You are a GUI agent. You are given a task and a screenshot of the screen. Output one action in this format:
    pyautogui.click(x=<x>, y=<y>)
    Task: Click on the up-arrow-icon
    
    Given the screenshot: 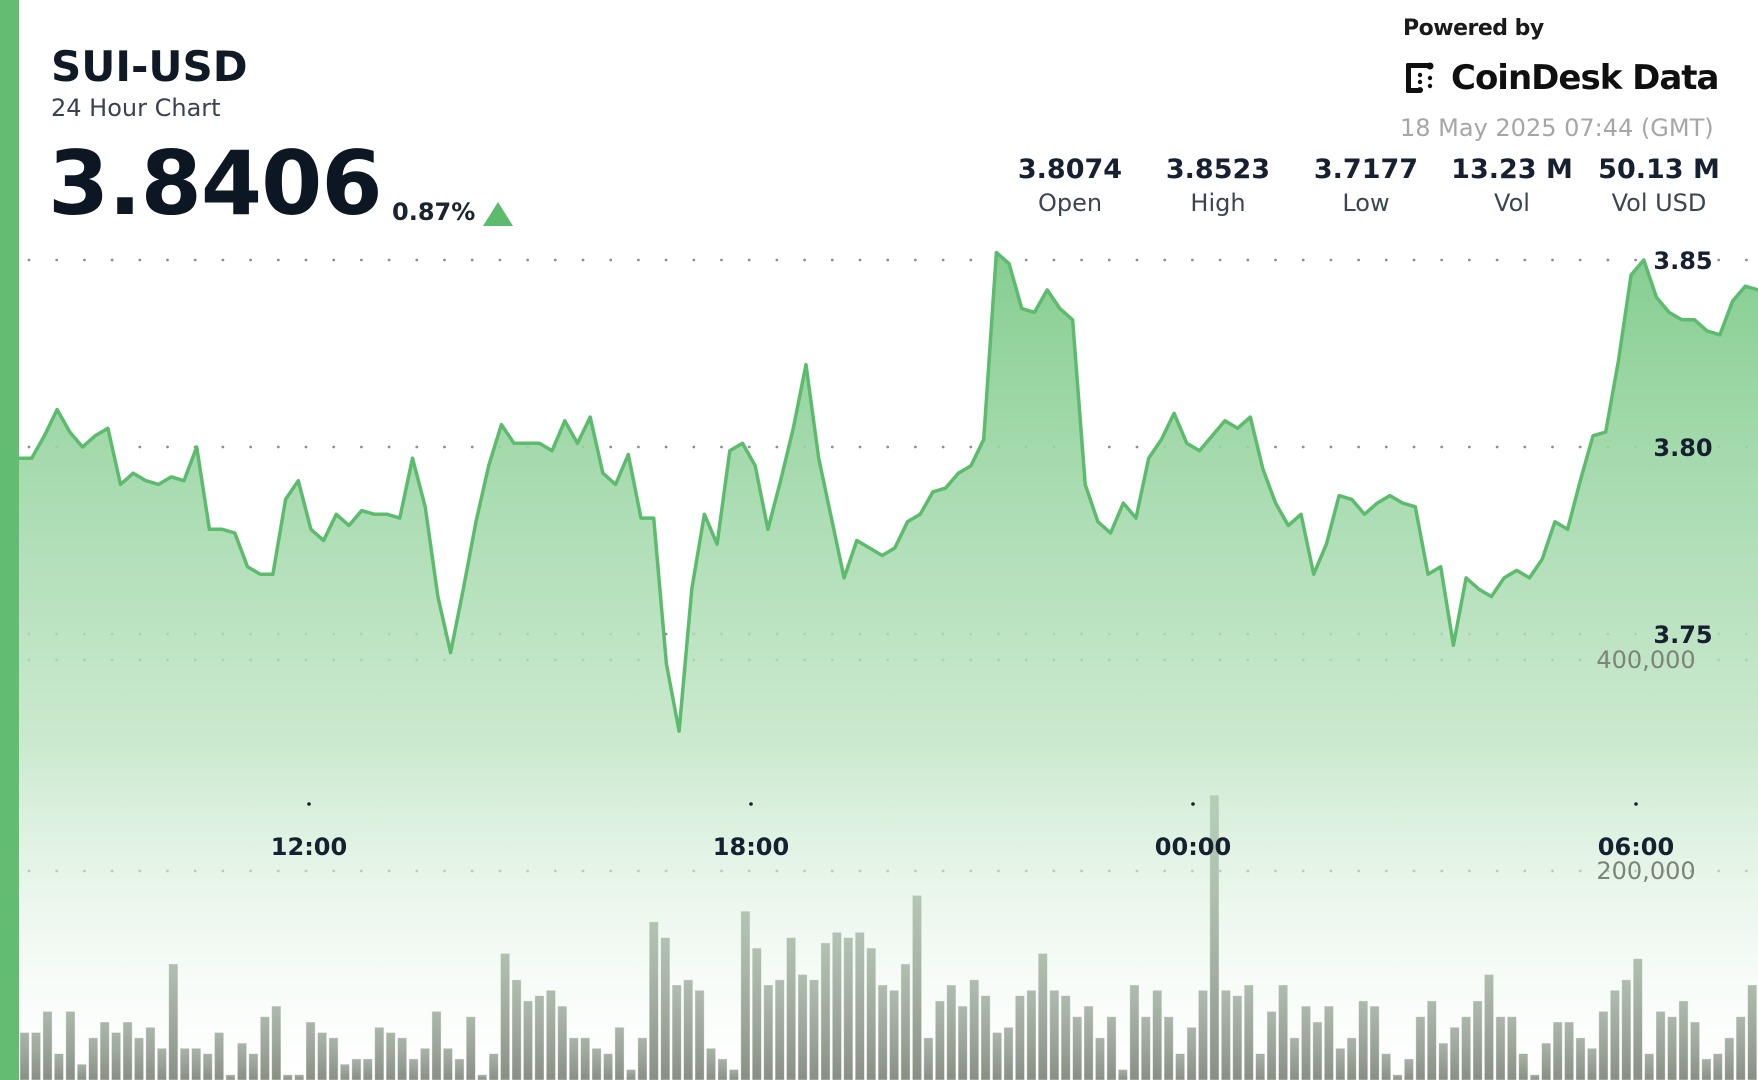 What is the action you would take?
    pyautogui.click(x=498, y=214)
    